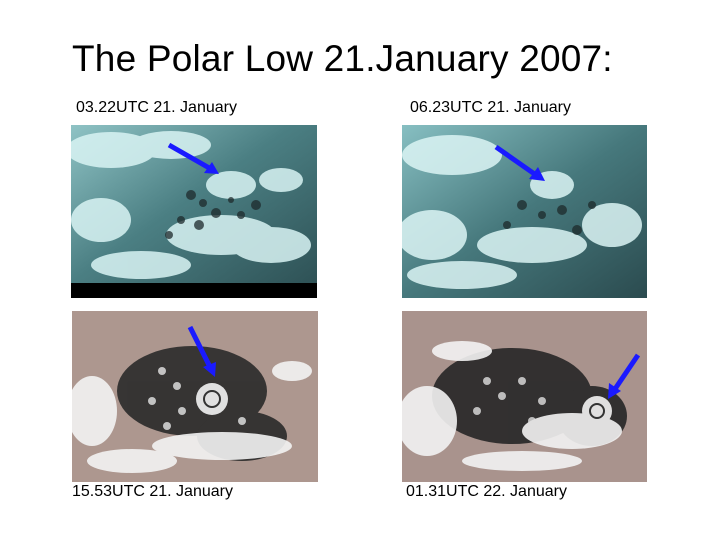 The image size is (720, 540). What do you see at coordinates (486, 491) in the screenshot?
I see `caption-panel-4: 01.31UTC 22. January` at bounding box center [486, 491].